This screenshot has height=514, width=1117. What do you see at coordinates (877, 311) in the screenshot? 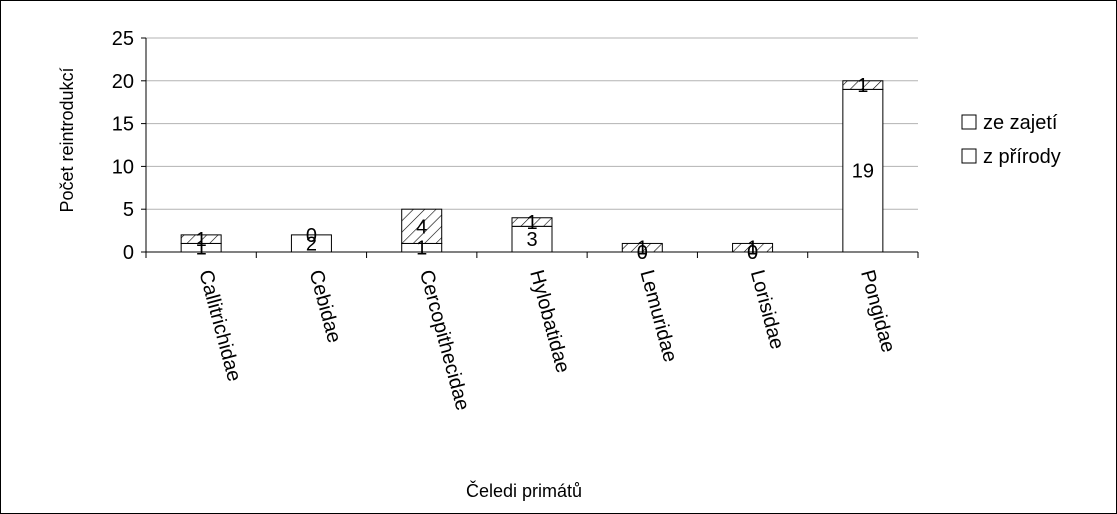
I see `x-tick-label: Pongidae` at bounding box center [877, 311].